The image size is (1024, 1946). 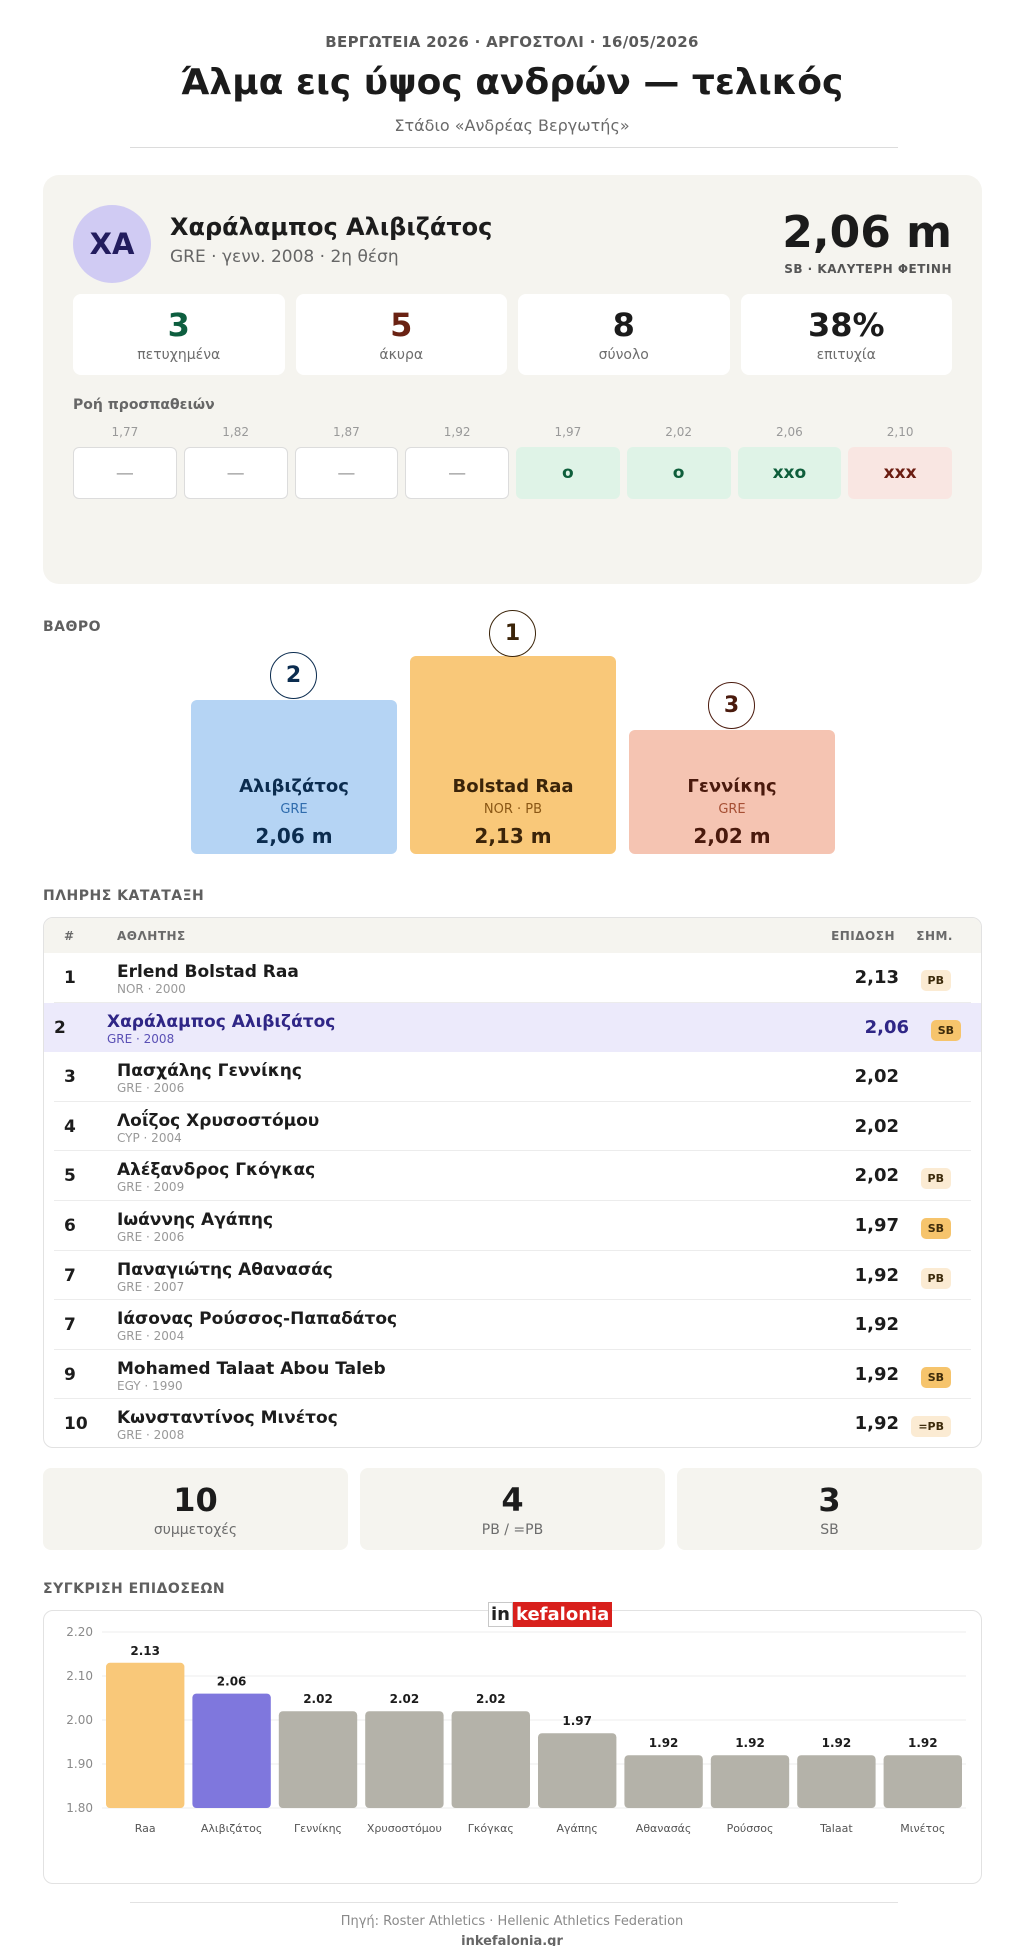 What do you see at coordinates (178, 325) in the screenshot?
I see `stat-value: 3` at bounding box center [178, 325].